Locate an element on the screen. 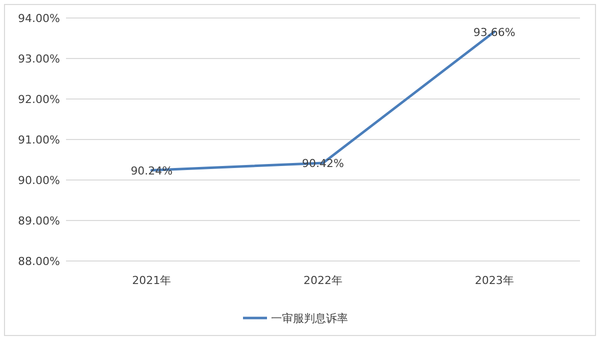 This screenshot has height=340, width=600. x-tick-label: 2021年 is located at coordinates (152, 280).